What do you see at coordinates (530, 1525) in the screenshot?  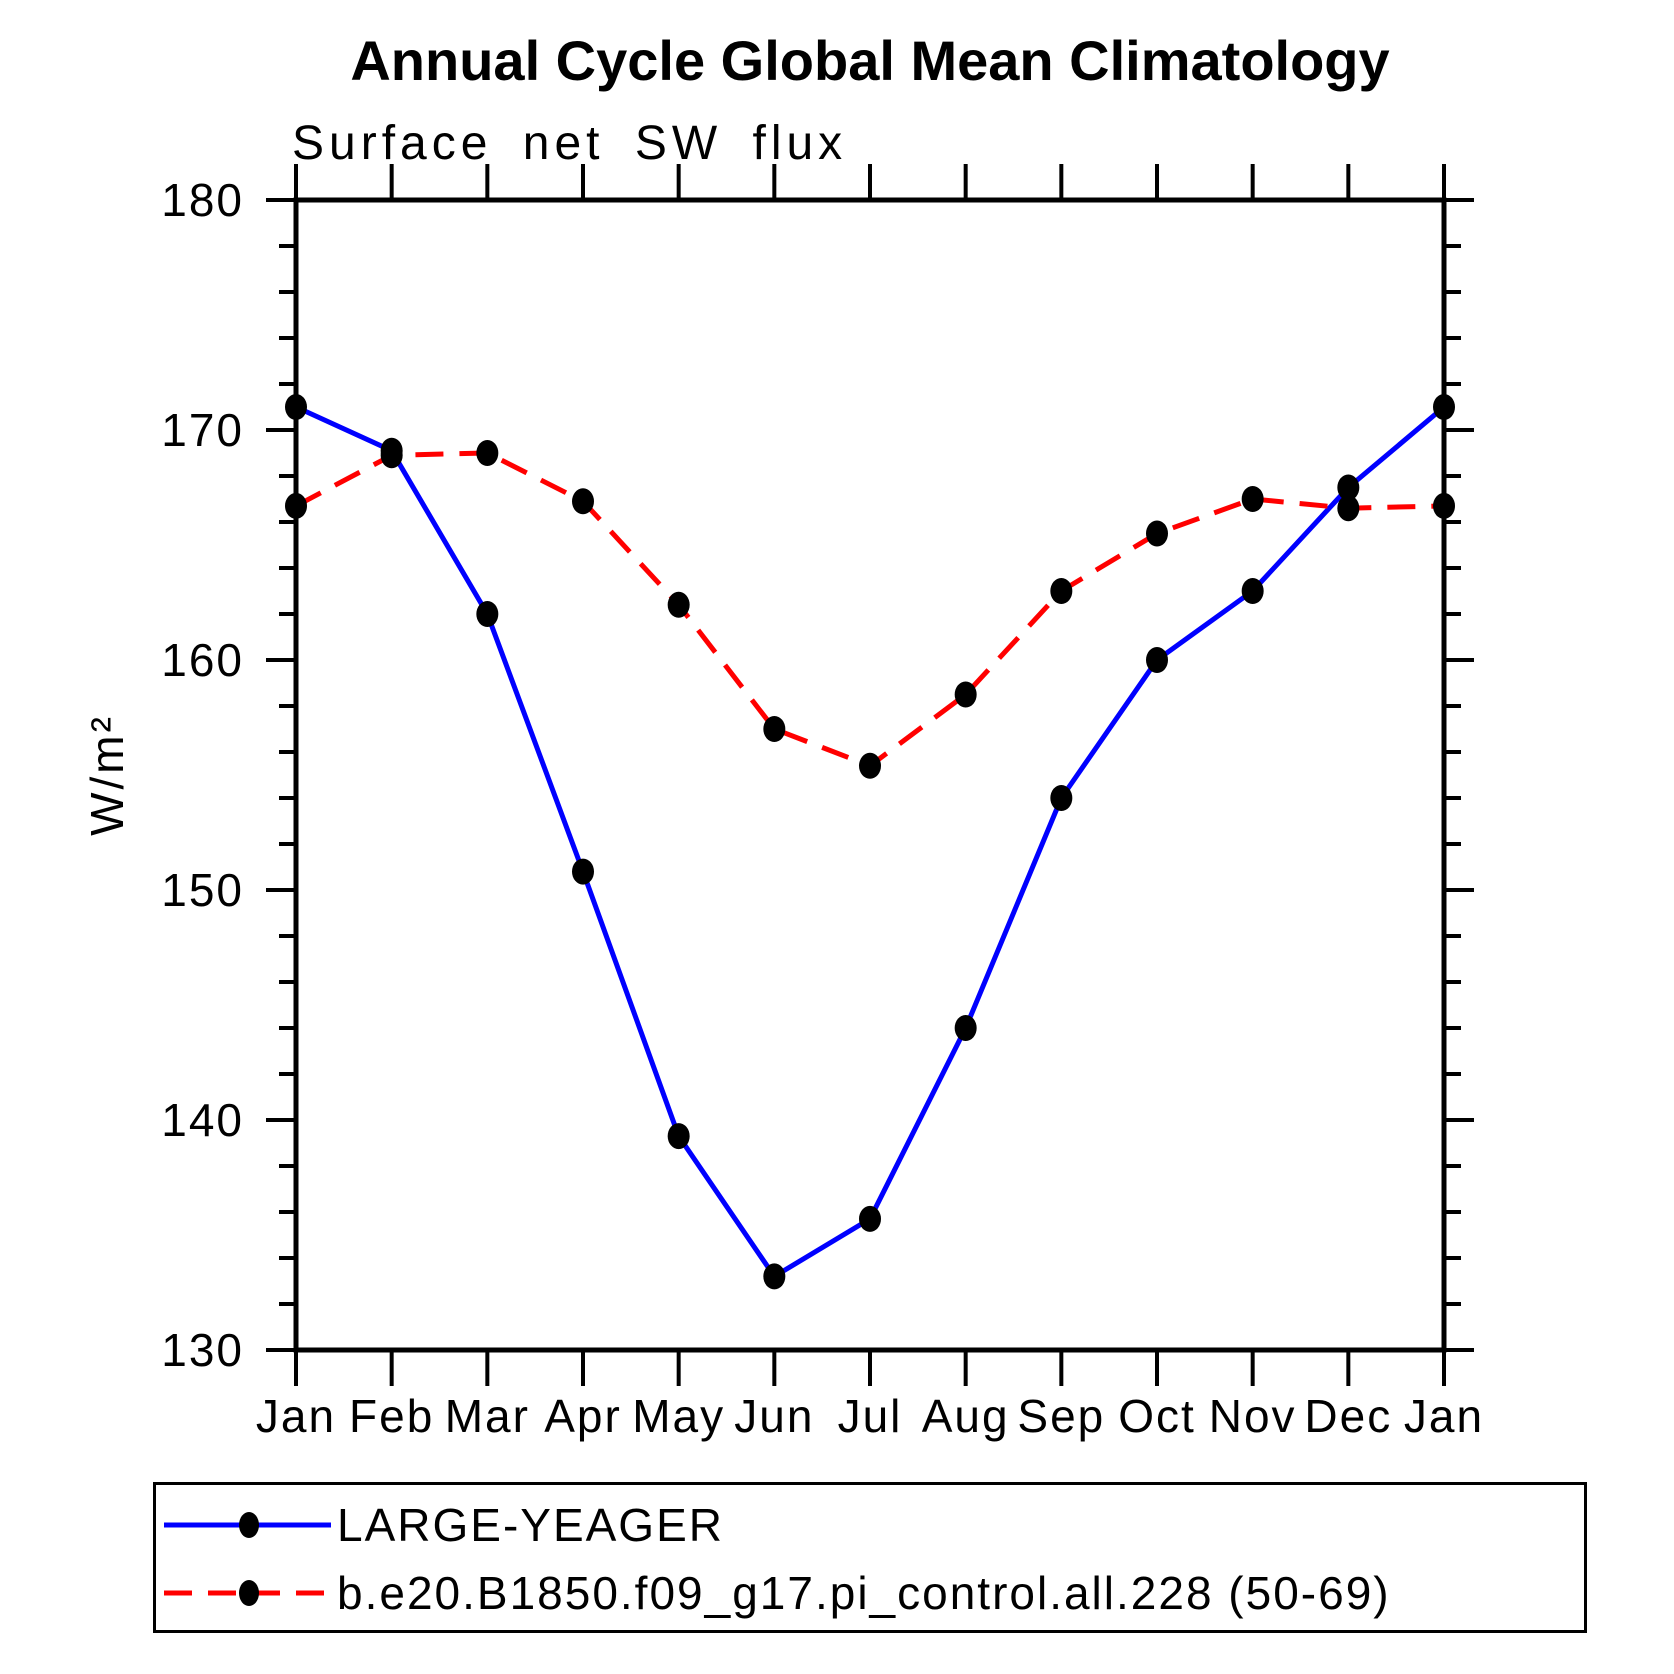 I see `legend-label: LARGE-YEAGER` at bounding box center [530, 1525].